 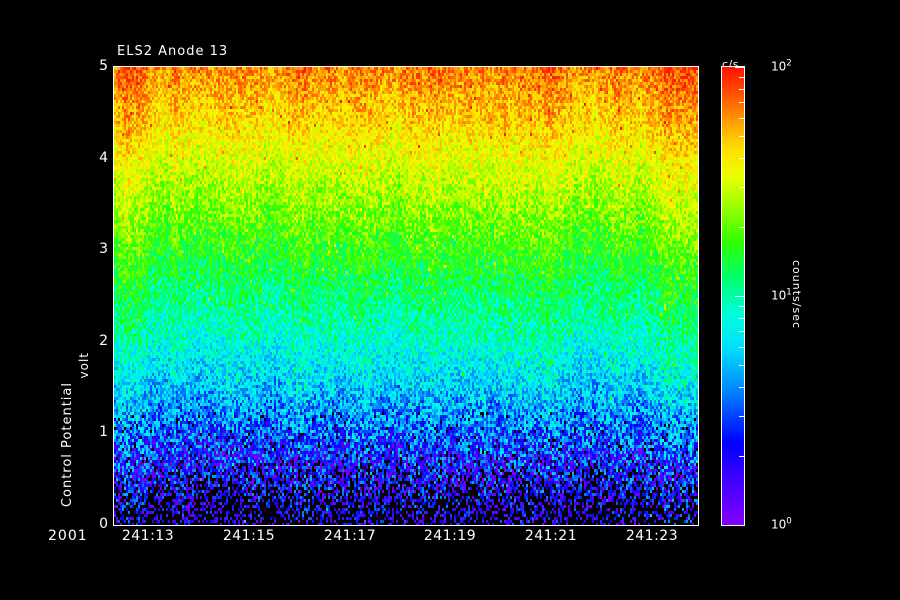 I want to click on colorbar, so click(x=733, y=296).